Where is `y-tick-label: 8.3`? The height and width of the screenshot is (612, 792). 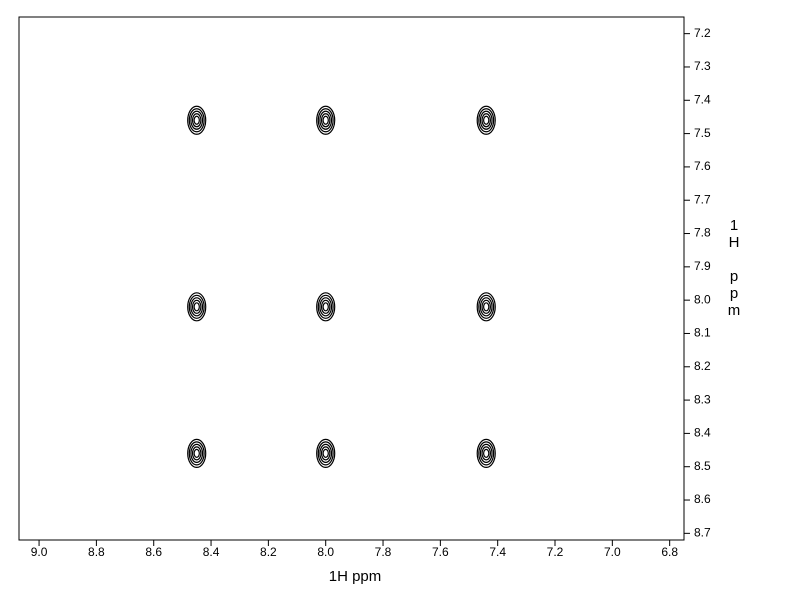 y-tick-label: 8.3 is located at coordinates (702, 399).